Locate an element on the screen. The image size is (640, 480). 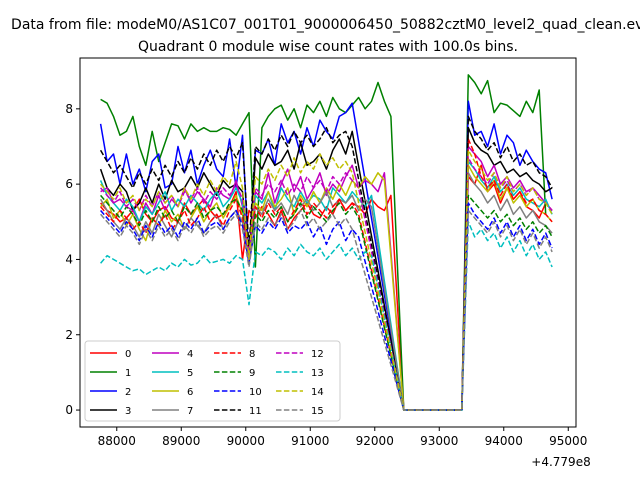
x-tick-label: 94000 is located at coordinates (504, 441).